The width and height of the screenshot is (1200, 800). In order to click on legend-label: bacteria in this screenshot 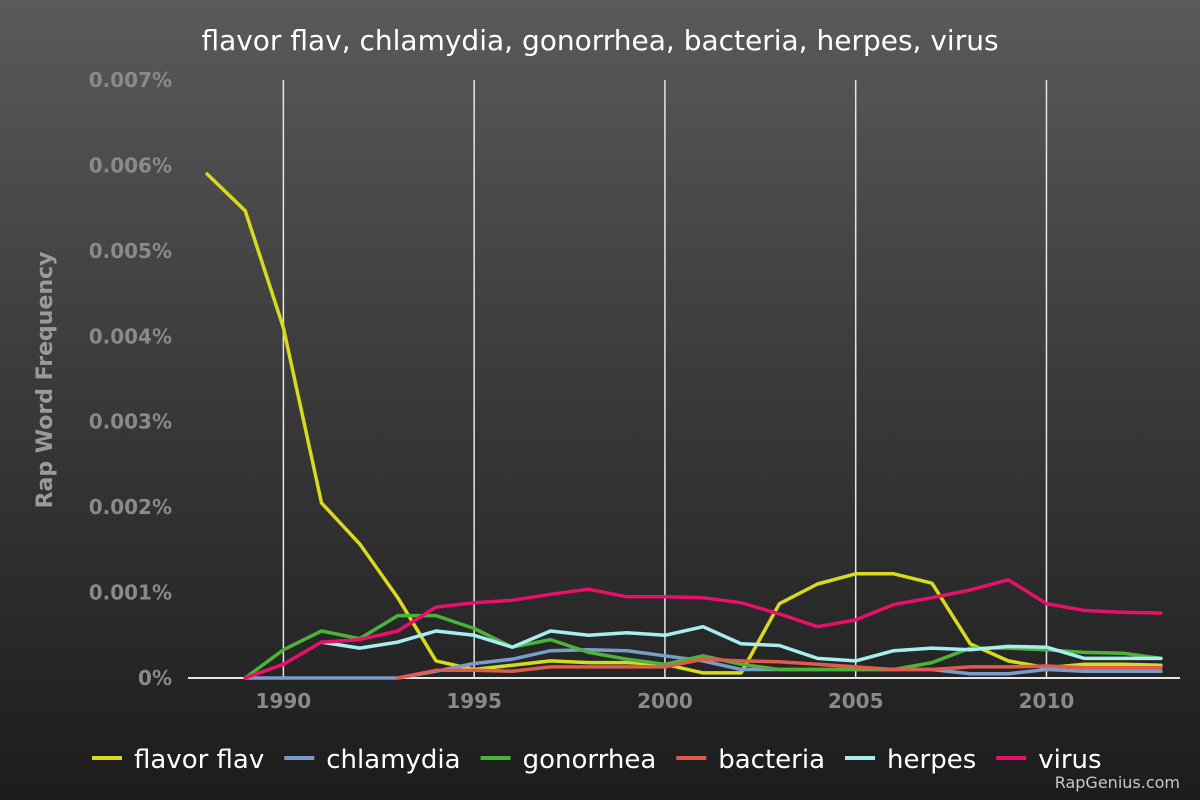, I will do `click(771, 760)`.